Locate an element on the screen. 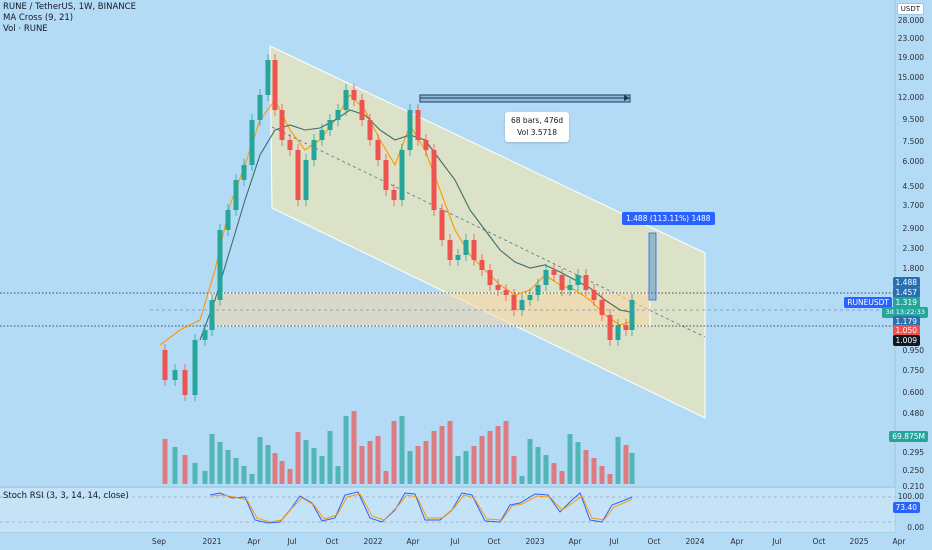 The image size is (932, 550). time-axis-label: Sep is located at coordinates (159, 541).